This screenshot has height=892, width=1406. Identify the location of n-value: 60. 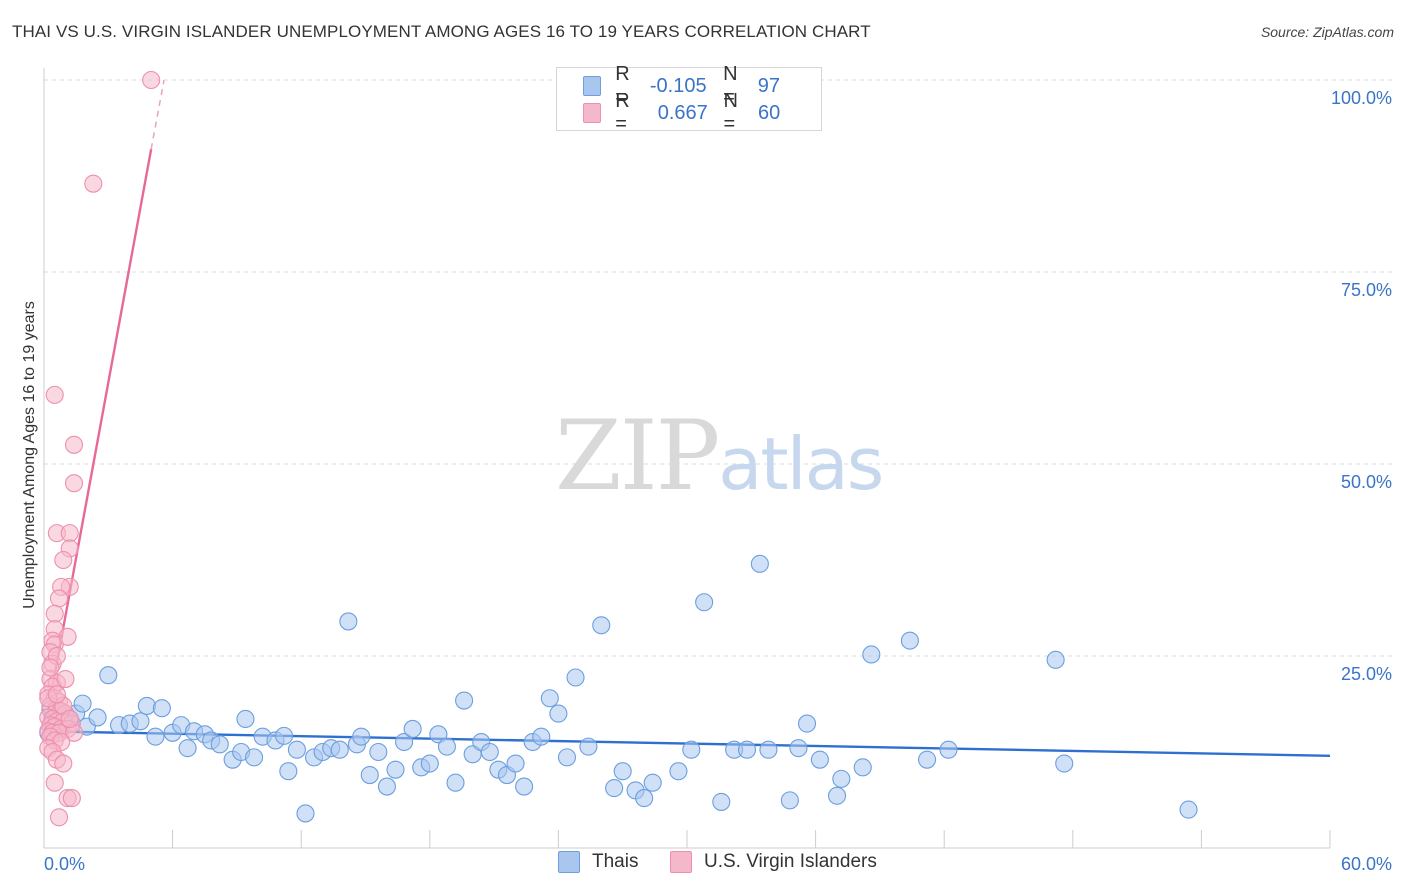
(769, 112).